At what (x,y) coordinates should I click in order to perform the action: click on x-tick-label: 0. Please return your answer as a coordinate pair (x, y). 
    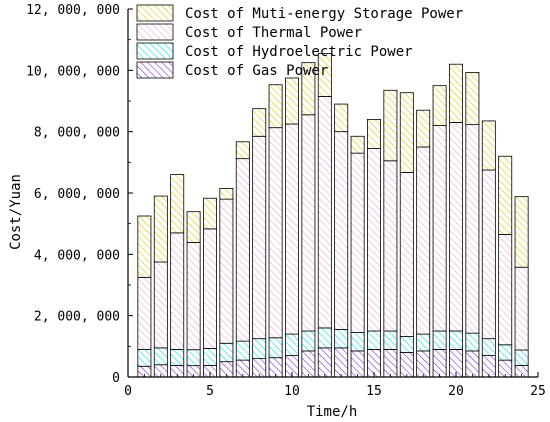
    Looking at the image, I should click on (128, 391).